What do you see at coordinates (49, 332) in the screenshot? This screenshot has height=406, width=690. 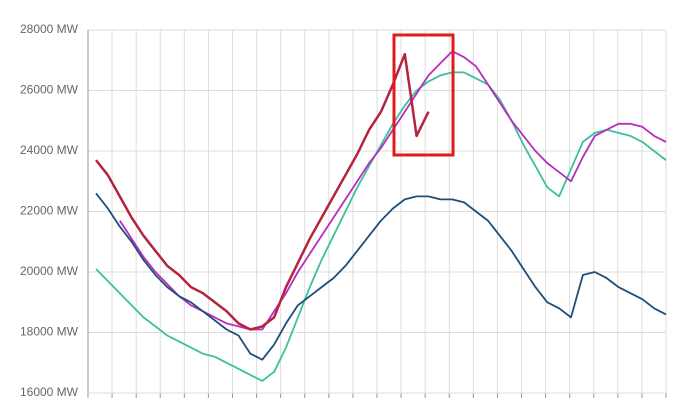 I see `y-tick-label: 18000 MW` at bounding box center [49, 332].